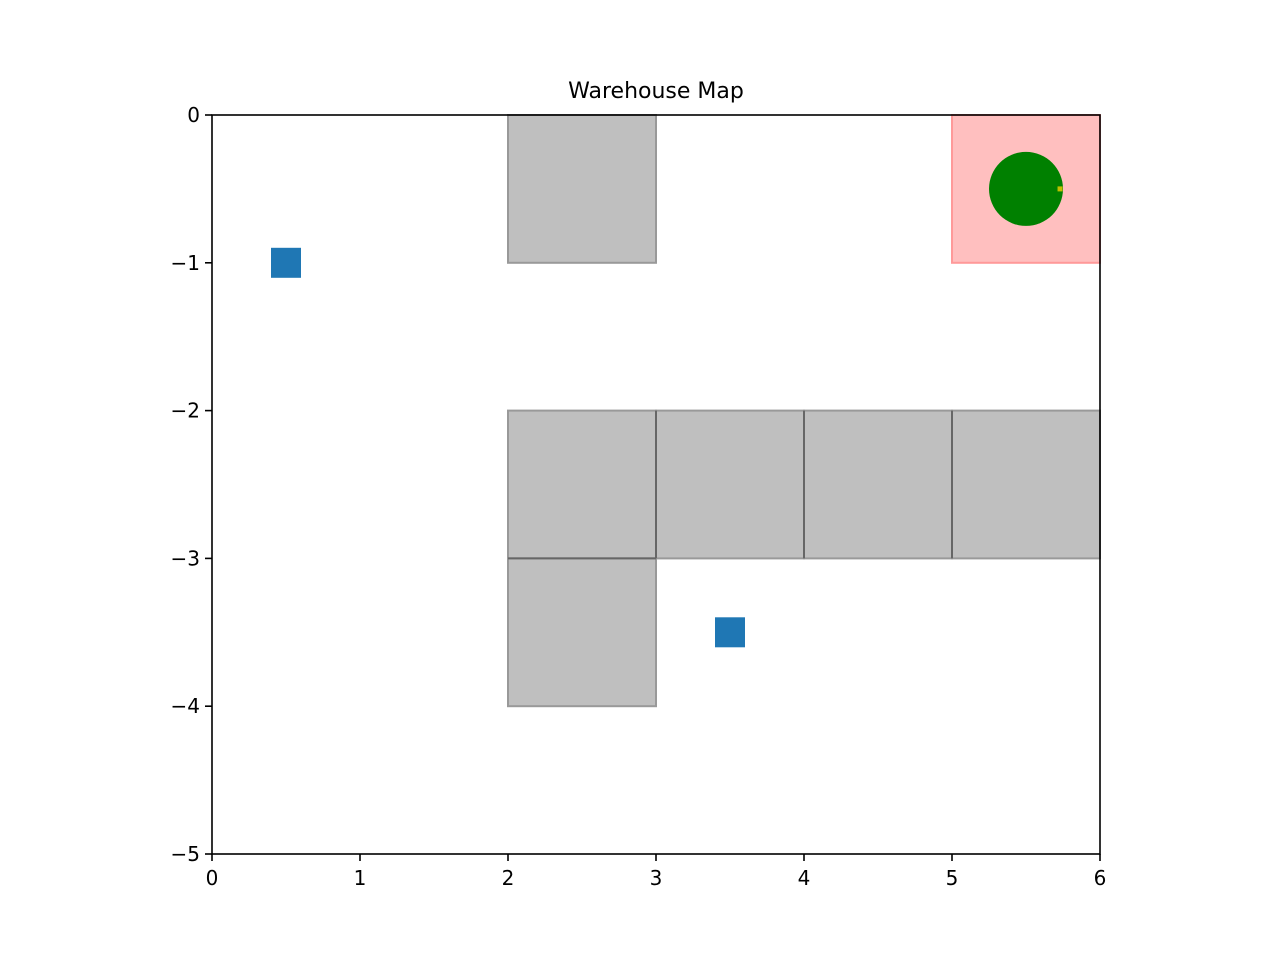 The height and width of the screenshot is (960, 1280). Describe the element at coordinates (804, 878) in the screenshot. I see `x-tick-label: 4` at that location.